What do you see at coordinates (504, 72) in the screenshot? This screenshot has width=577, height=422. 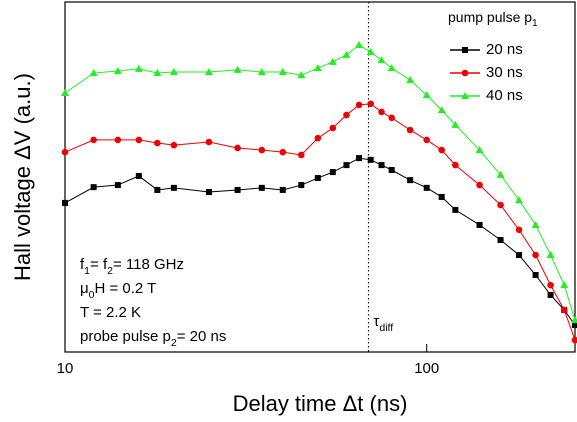 I see `legend-label: 30 ns` at bounding box center [504, 72].